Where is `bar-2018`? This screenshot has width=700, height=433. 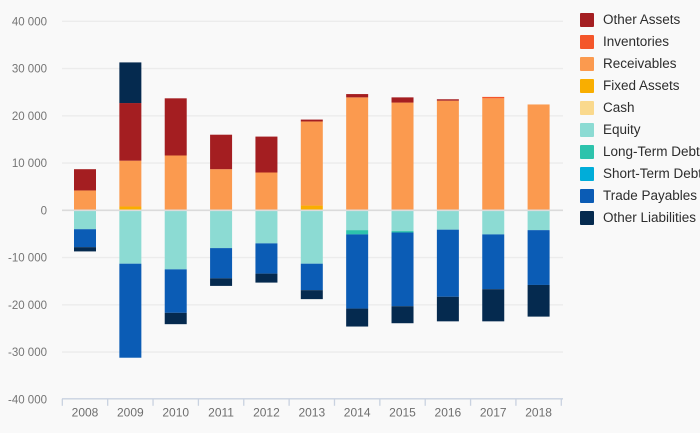 bar-2018 is located at coordinates (538, 210).